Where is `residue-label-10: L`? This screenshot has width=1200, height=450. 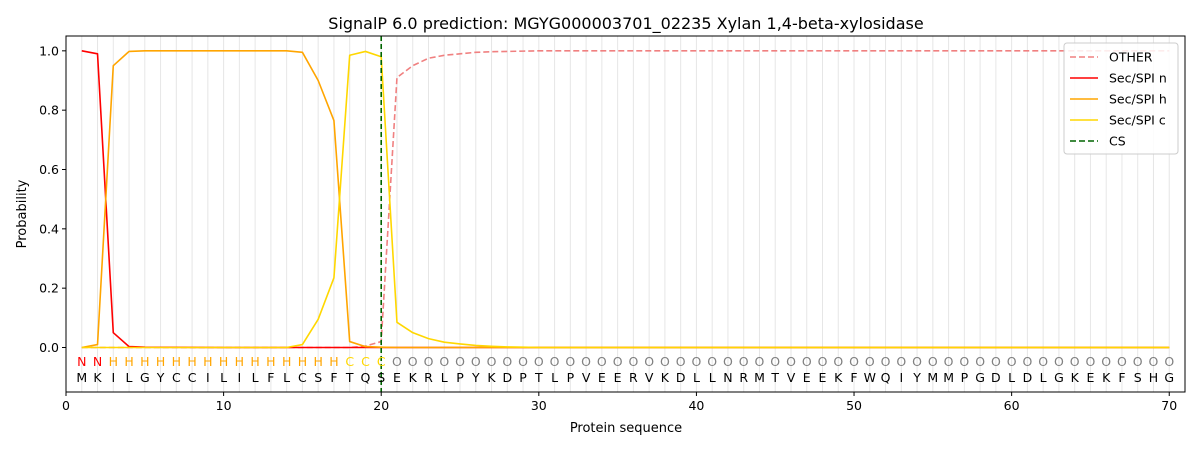 residue-label-10: L is located at coordinates (223, 377).